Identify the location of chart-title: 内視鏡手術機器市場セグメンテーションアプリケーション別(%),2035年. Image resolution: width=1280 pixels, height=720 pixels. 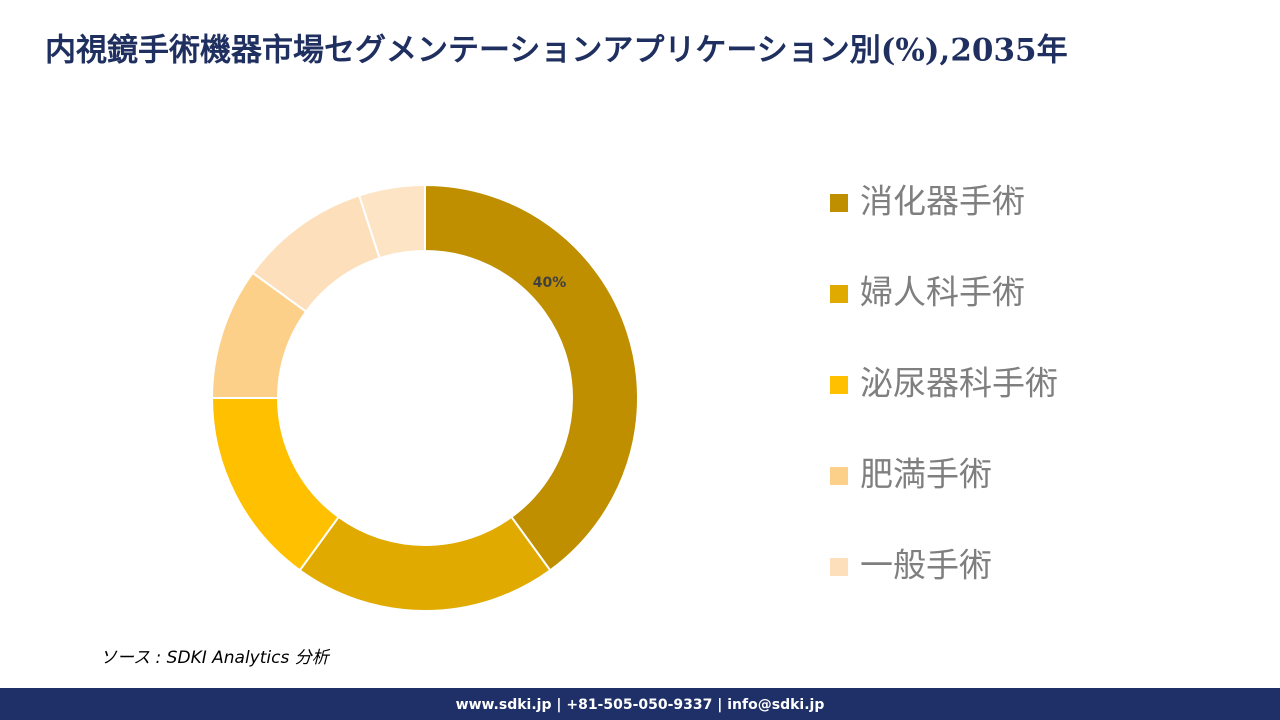
(556, 51).